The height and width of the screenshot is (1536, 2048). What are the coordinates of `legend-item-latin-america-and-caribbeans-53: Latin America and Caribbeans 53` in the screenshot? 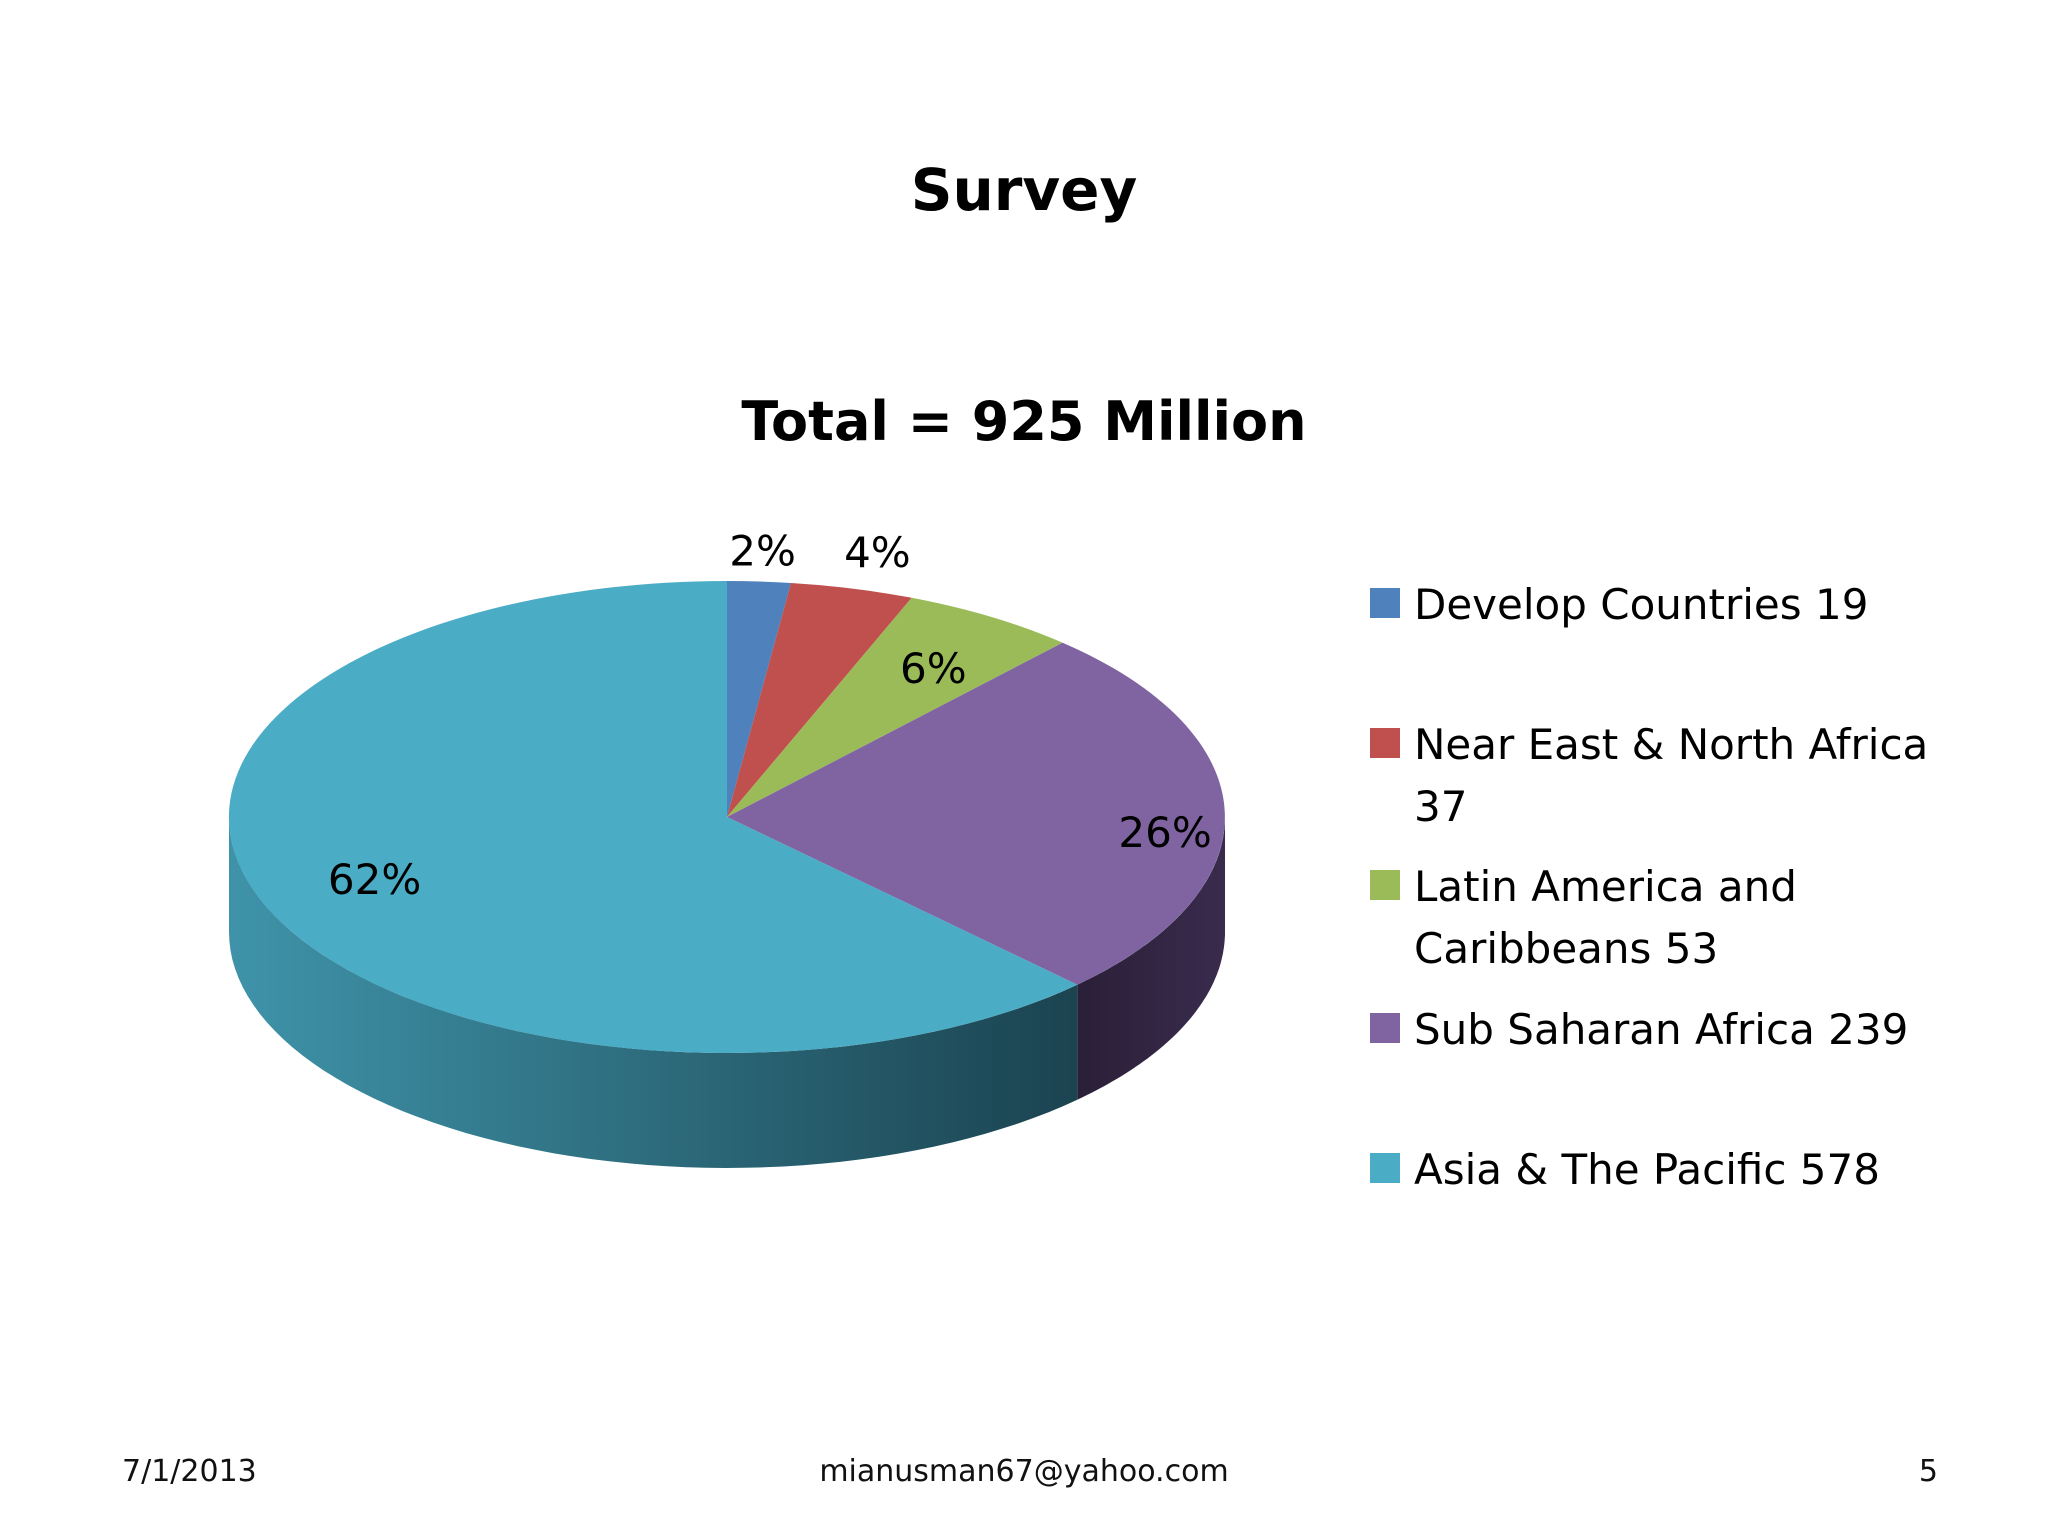 It's located at (1583, 917).